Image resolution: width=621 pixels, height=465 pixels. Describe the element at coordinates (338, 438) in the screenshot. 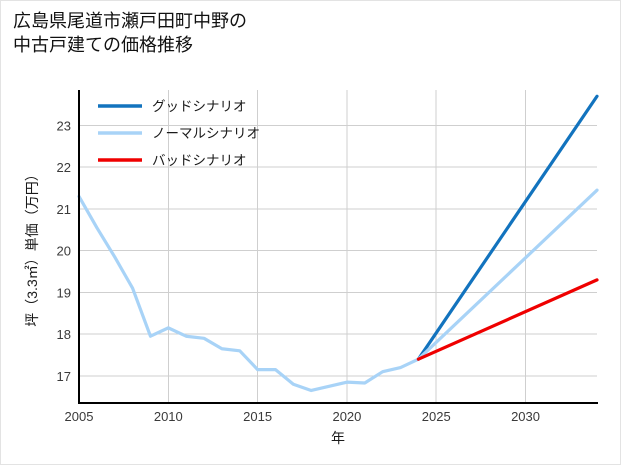

I see `x-axis-title: 年` at that location.